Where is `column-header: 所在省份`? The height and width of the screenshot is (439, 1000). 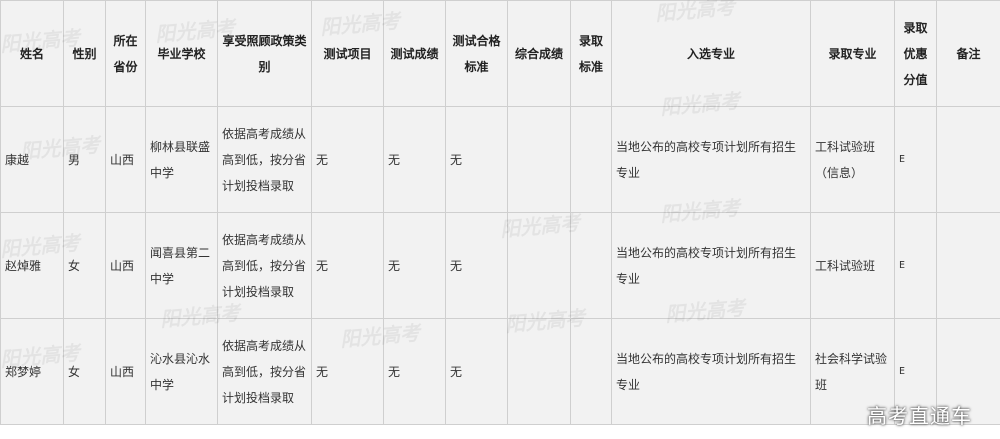
column-header: 所在省份 is located at coordinates (125, 53).